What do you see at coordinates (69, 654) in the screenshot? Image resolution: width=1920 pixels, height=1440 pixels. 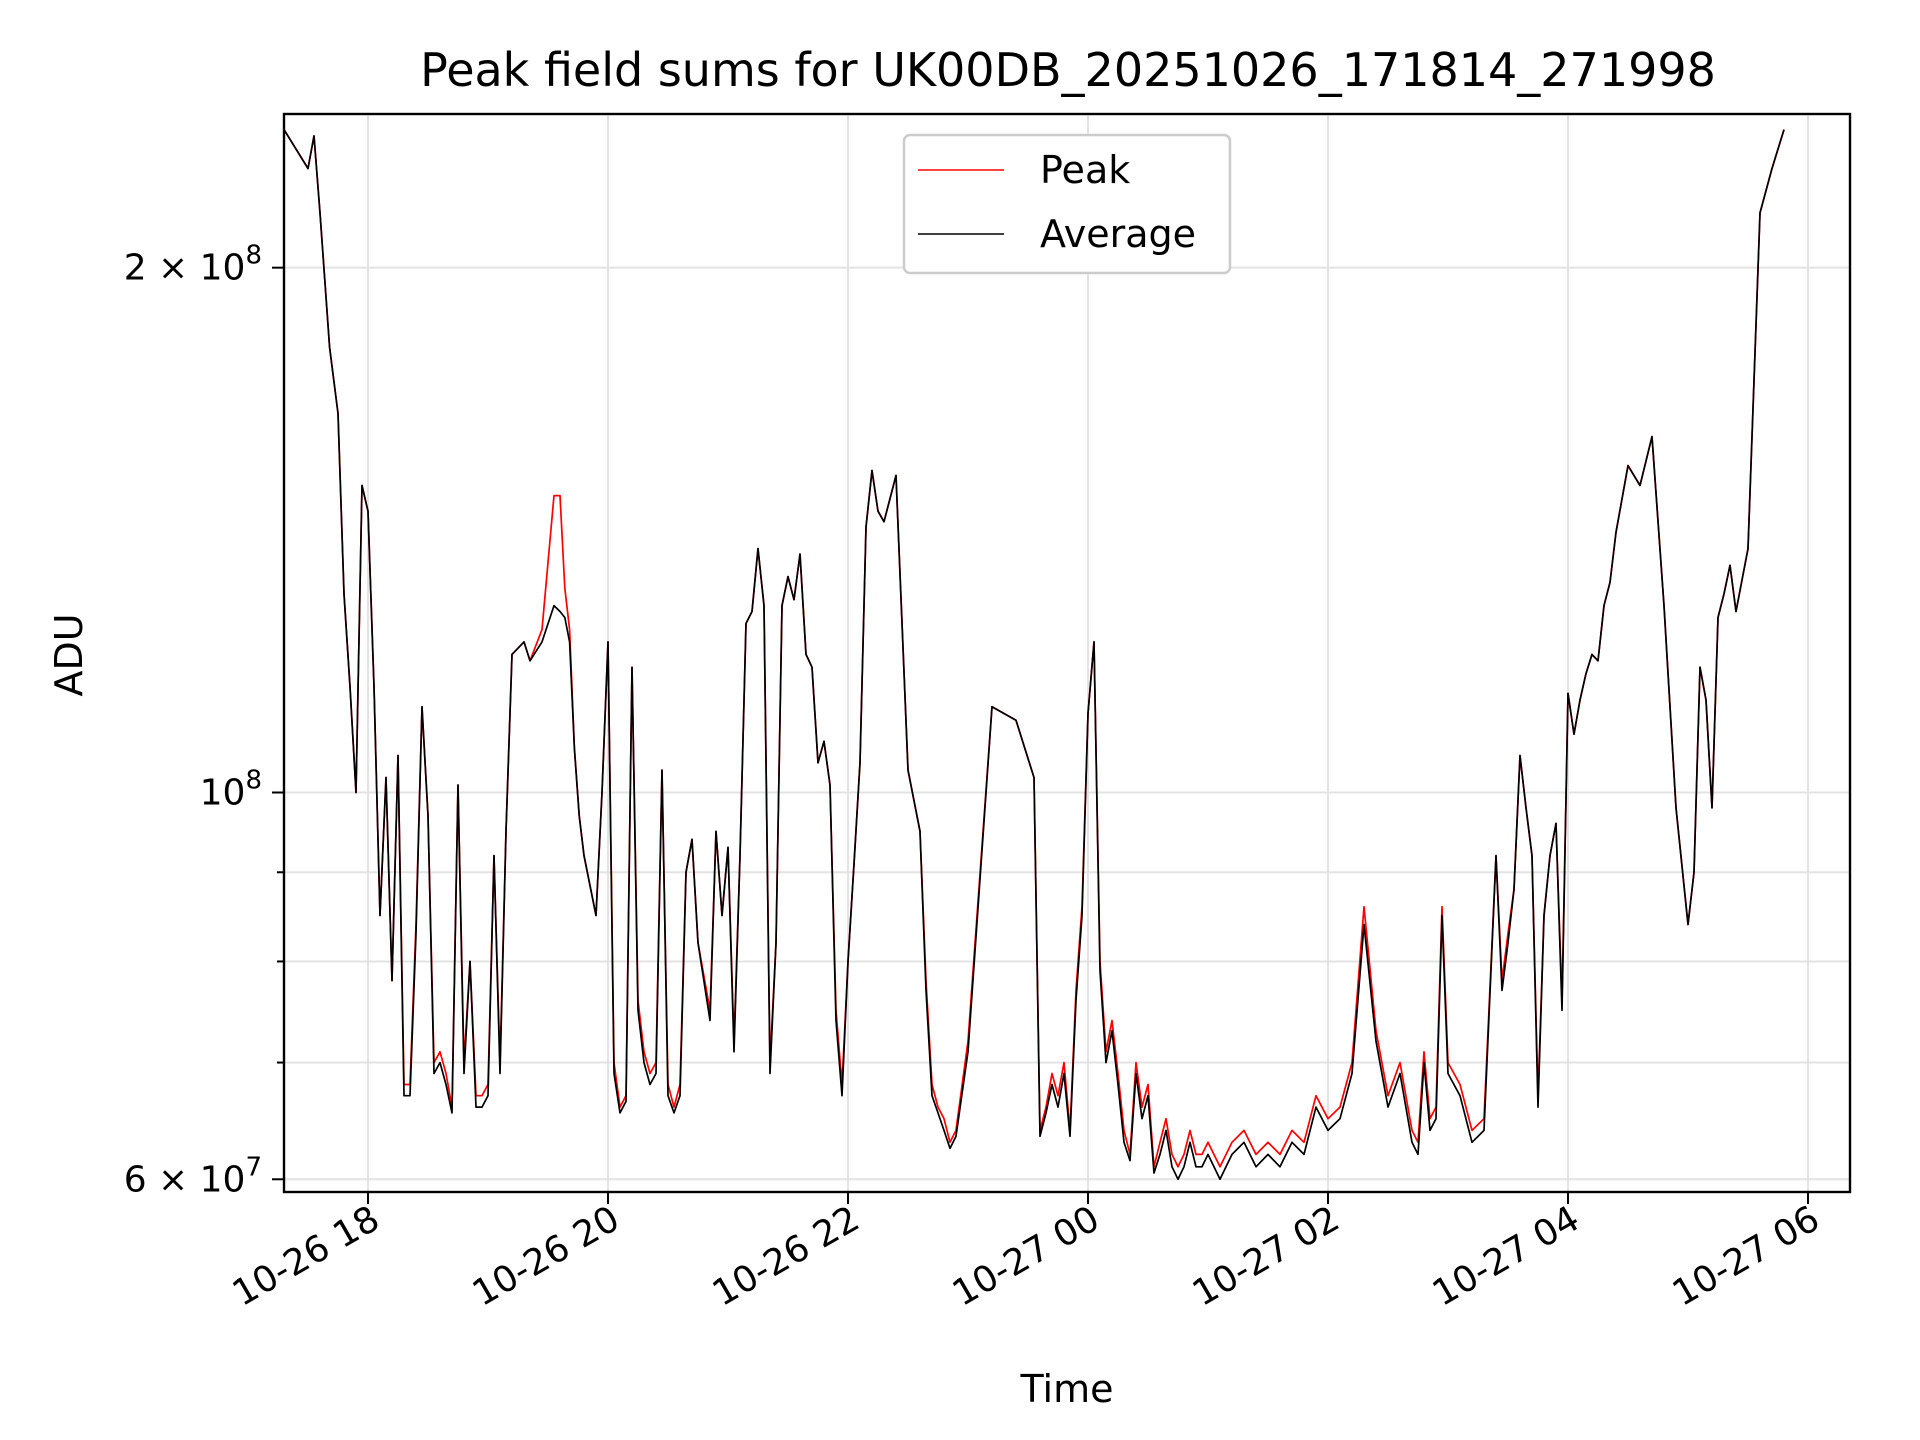 I see `y-axis-label: ADU` at bounding box center [69, 654].